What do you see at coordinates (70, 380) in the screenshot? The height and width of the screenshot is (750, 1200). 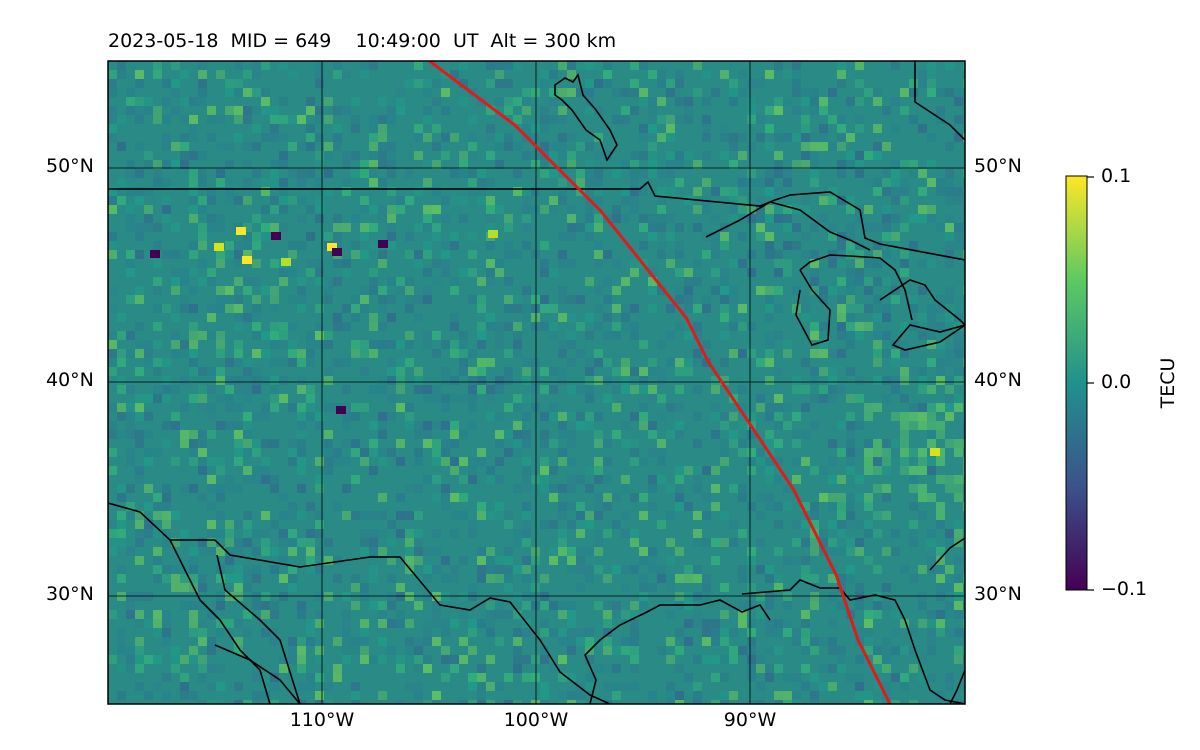 I see `lat-label-40n-left: 40°N` at bounding box center [70, 380].